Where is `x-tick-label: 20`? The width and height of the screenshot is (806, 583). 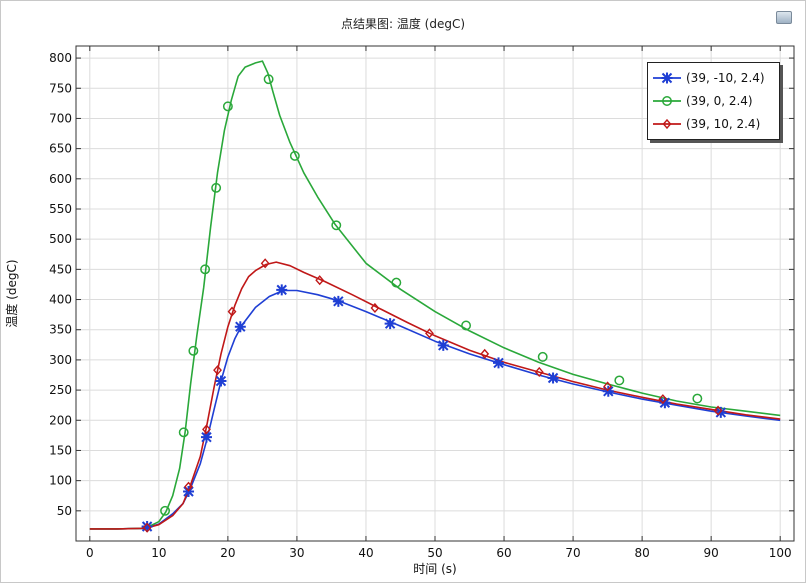
x-tick-label: 20 is located at coordinates (227, 553).